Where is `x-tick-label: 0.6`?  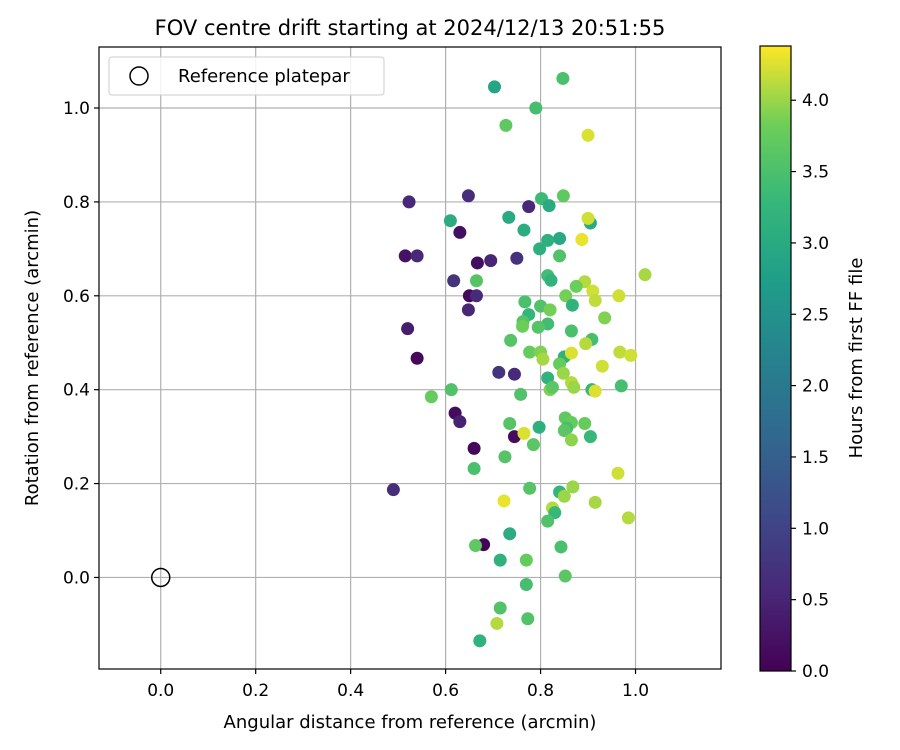 x-tick-label: 0.6 is located at coordinates (445, 691).